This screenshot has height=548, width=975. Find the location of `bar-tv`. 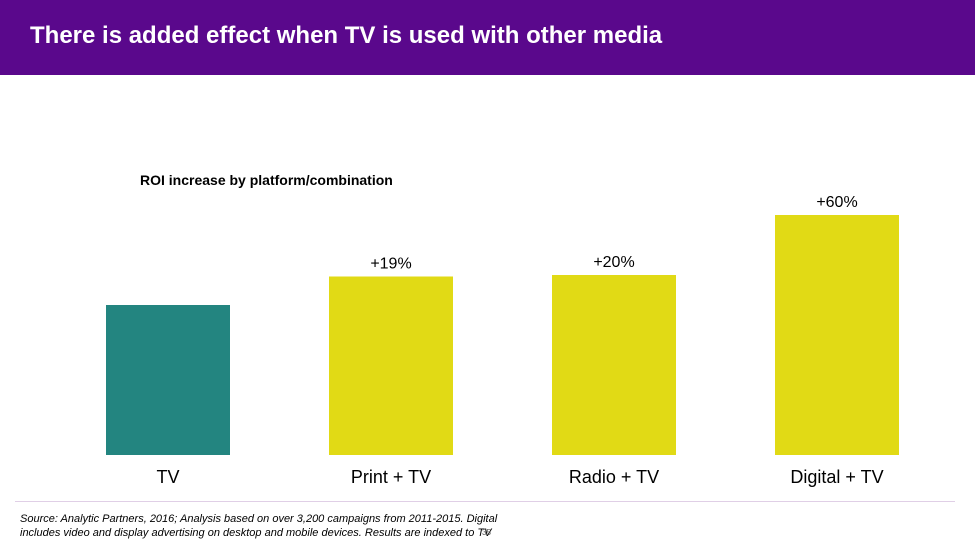

bar-tv is located at coordinates (168, 380).